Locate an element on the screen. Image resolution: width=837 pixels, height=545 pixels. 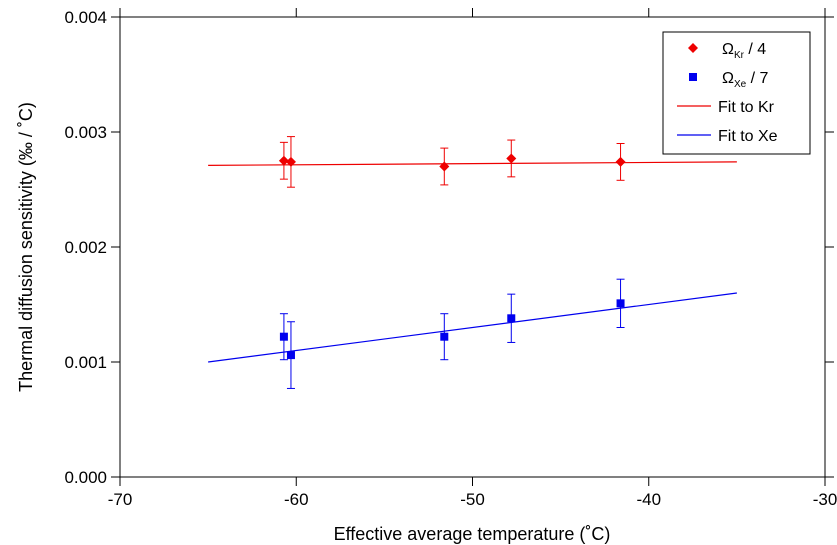
y-tick-label: 0.001 is located at coordinates (85, 362).